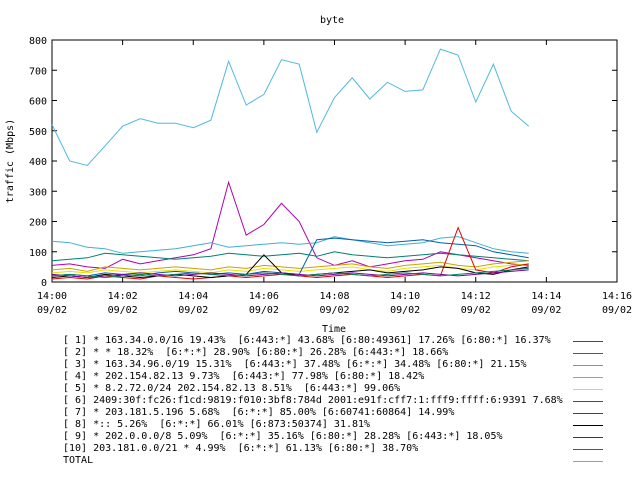  Describe the element at coordinates (38, 162) in the screenshot. I see `y-tick-label: 400` at that location.